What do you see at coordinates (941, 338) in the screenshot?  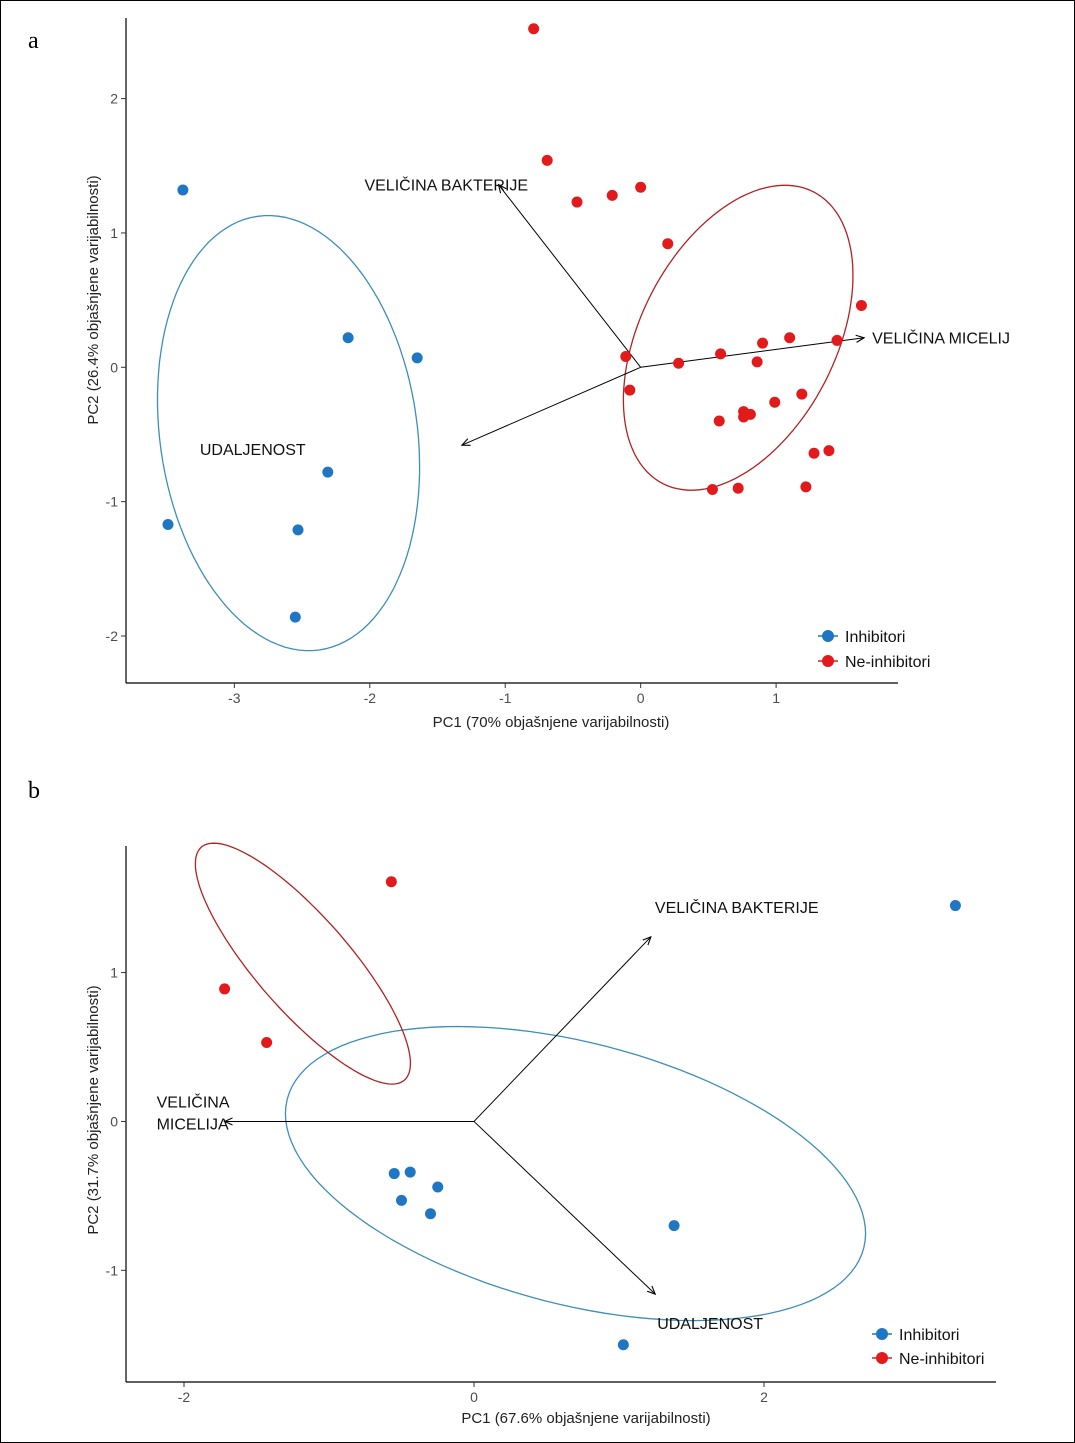 I see `loading-label: VELIČINA MICELIJ` at bounding box center [941, 338].